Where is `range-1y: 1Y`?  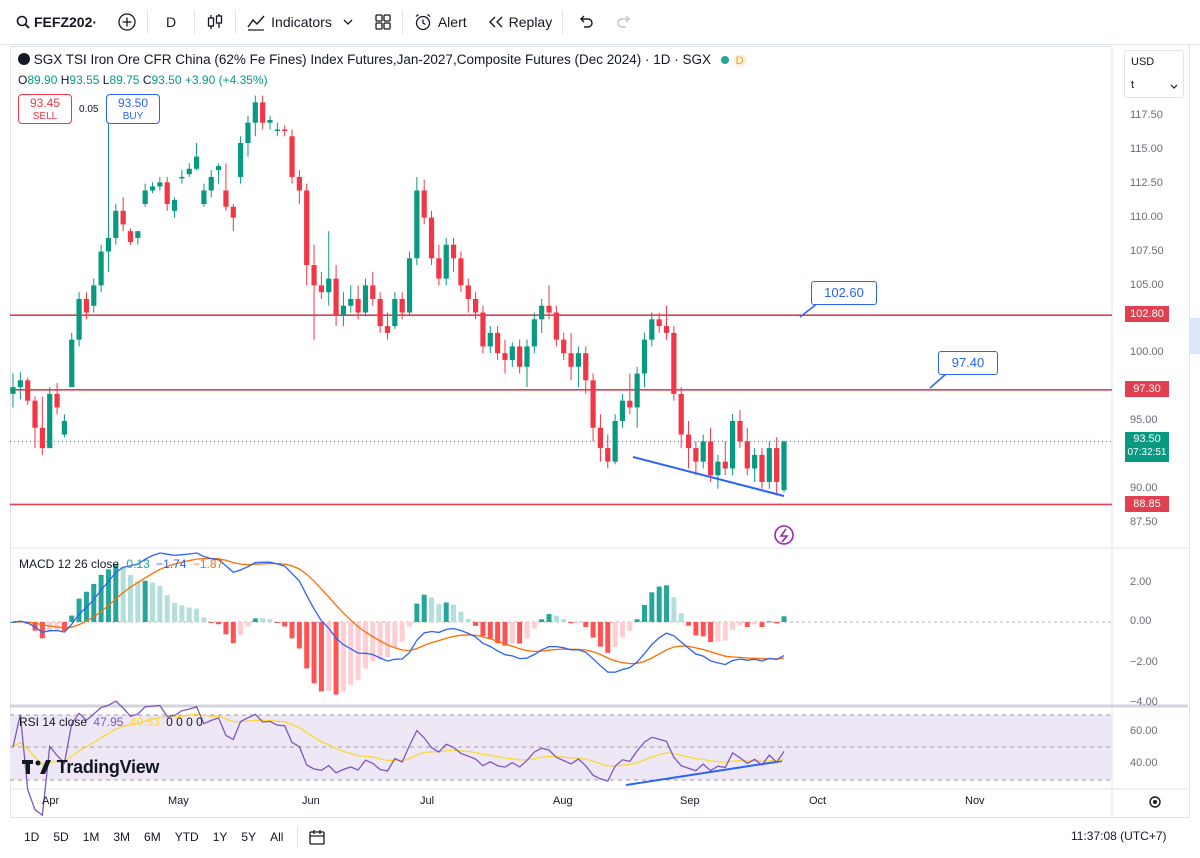 range-1y: 1Y is located at coordinates (220, 837).